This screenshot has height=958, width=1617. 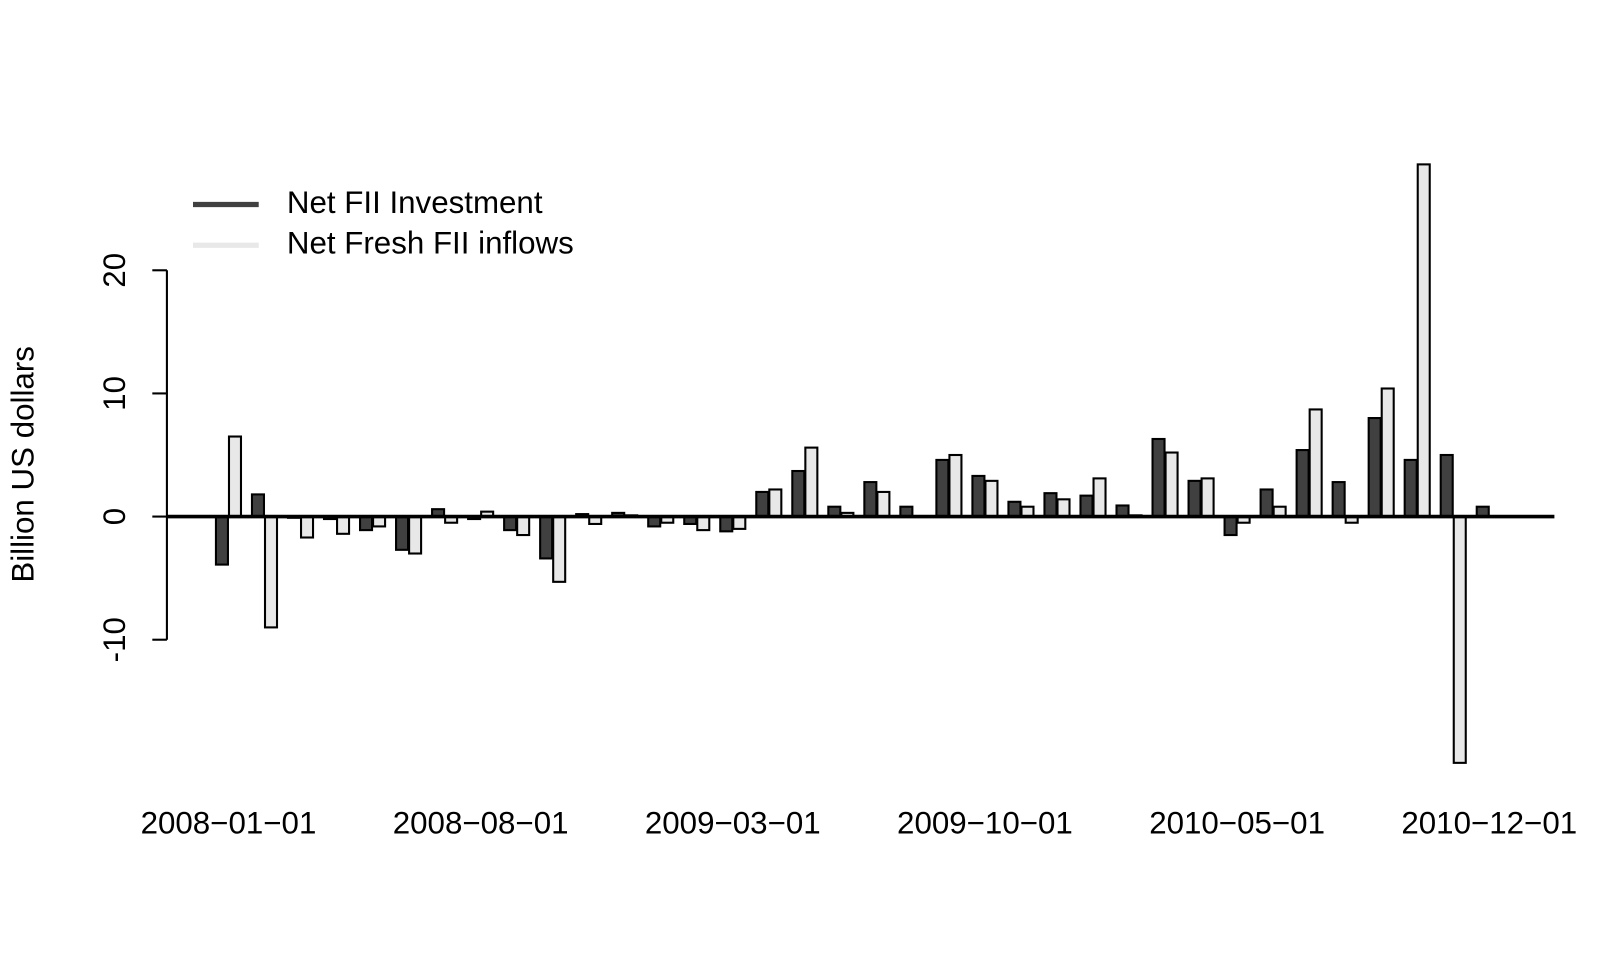 I want to click on x-tick-label: 2010−12−01, so click(x=1489, y=823).